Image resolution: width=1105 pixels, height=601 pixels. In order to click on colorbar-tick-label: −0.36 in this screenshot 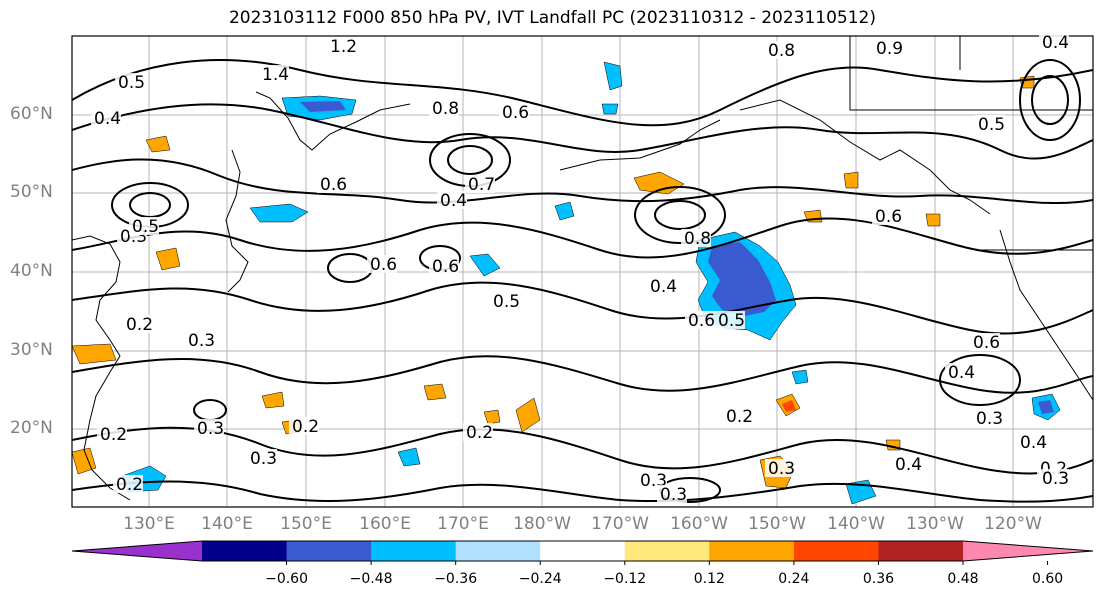, I will do `click(456, 579)`.